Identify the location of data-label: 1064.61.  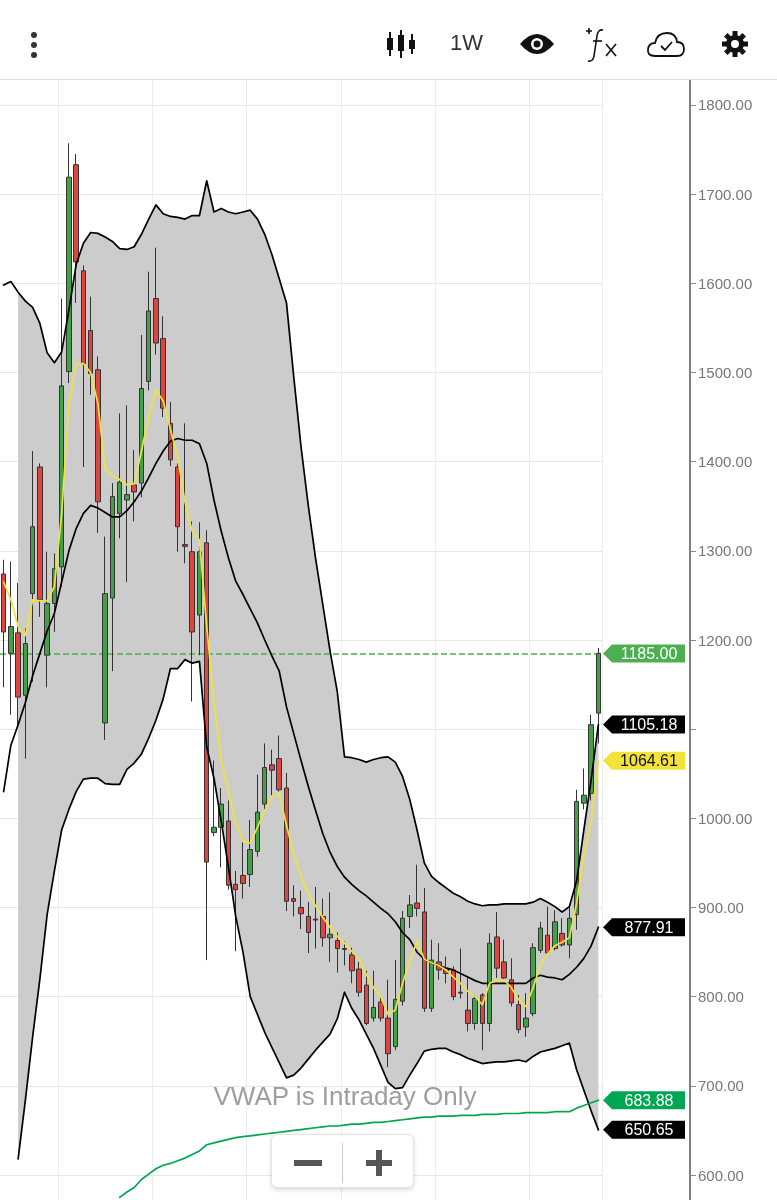
(649, 761).